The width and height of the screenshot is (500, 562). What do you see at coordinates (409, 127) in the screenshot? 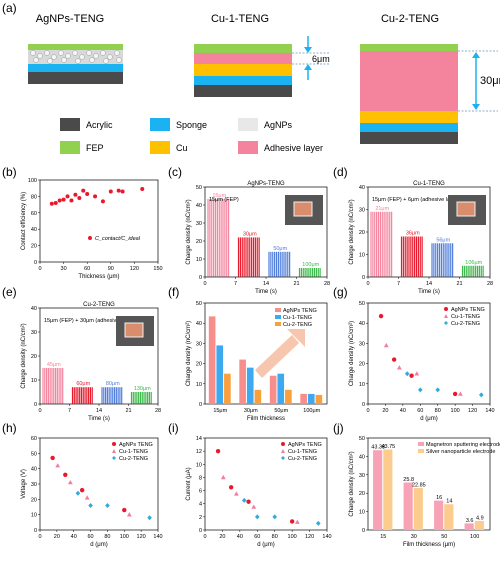
I see `sponge-layer` at bounding box center [409, 127].